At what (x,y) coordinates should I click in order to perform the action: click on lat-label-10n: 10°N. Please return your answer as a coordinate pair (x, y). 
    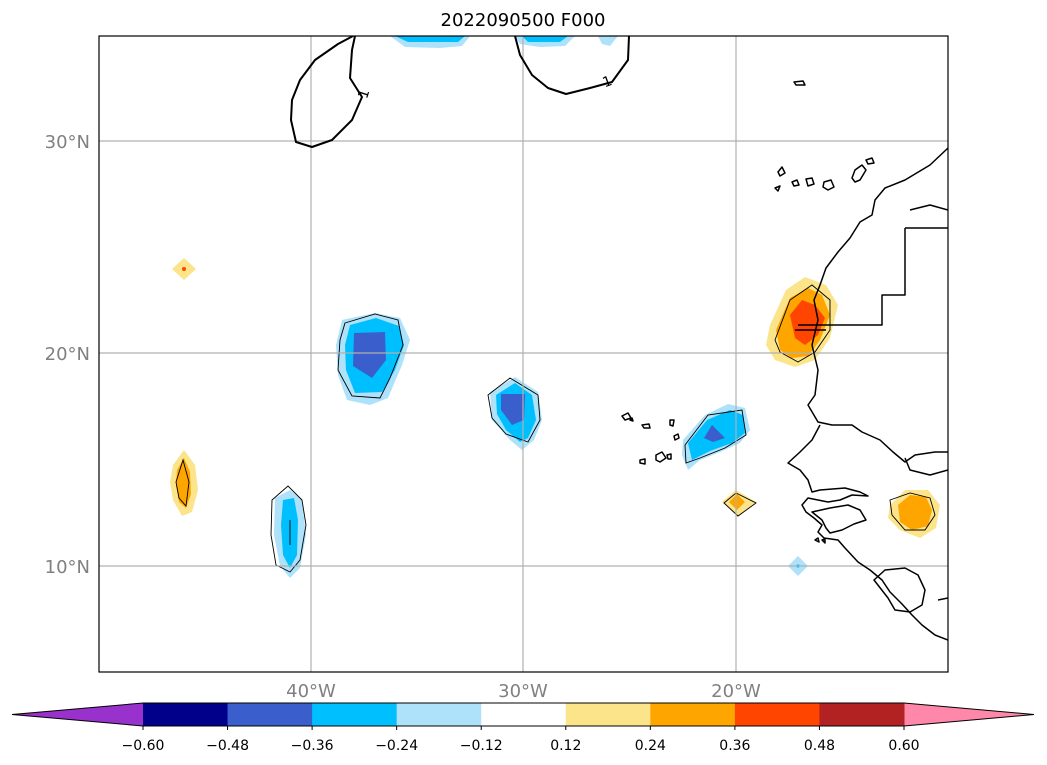
    Looking at the image, I should click on (67, 567).